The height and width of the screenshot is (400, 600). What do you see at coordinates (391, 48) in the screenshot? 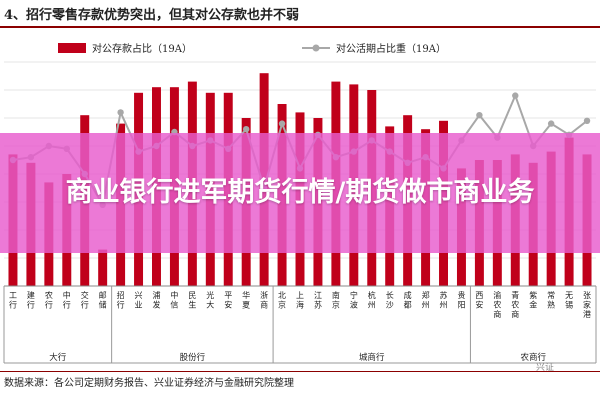
I see `legend-line-label: 对公活期占比重（19A）` at bounding box center [391, 48].